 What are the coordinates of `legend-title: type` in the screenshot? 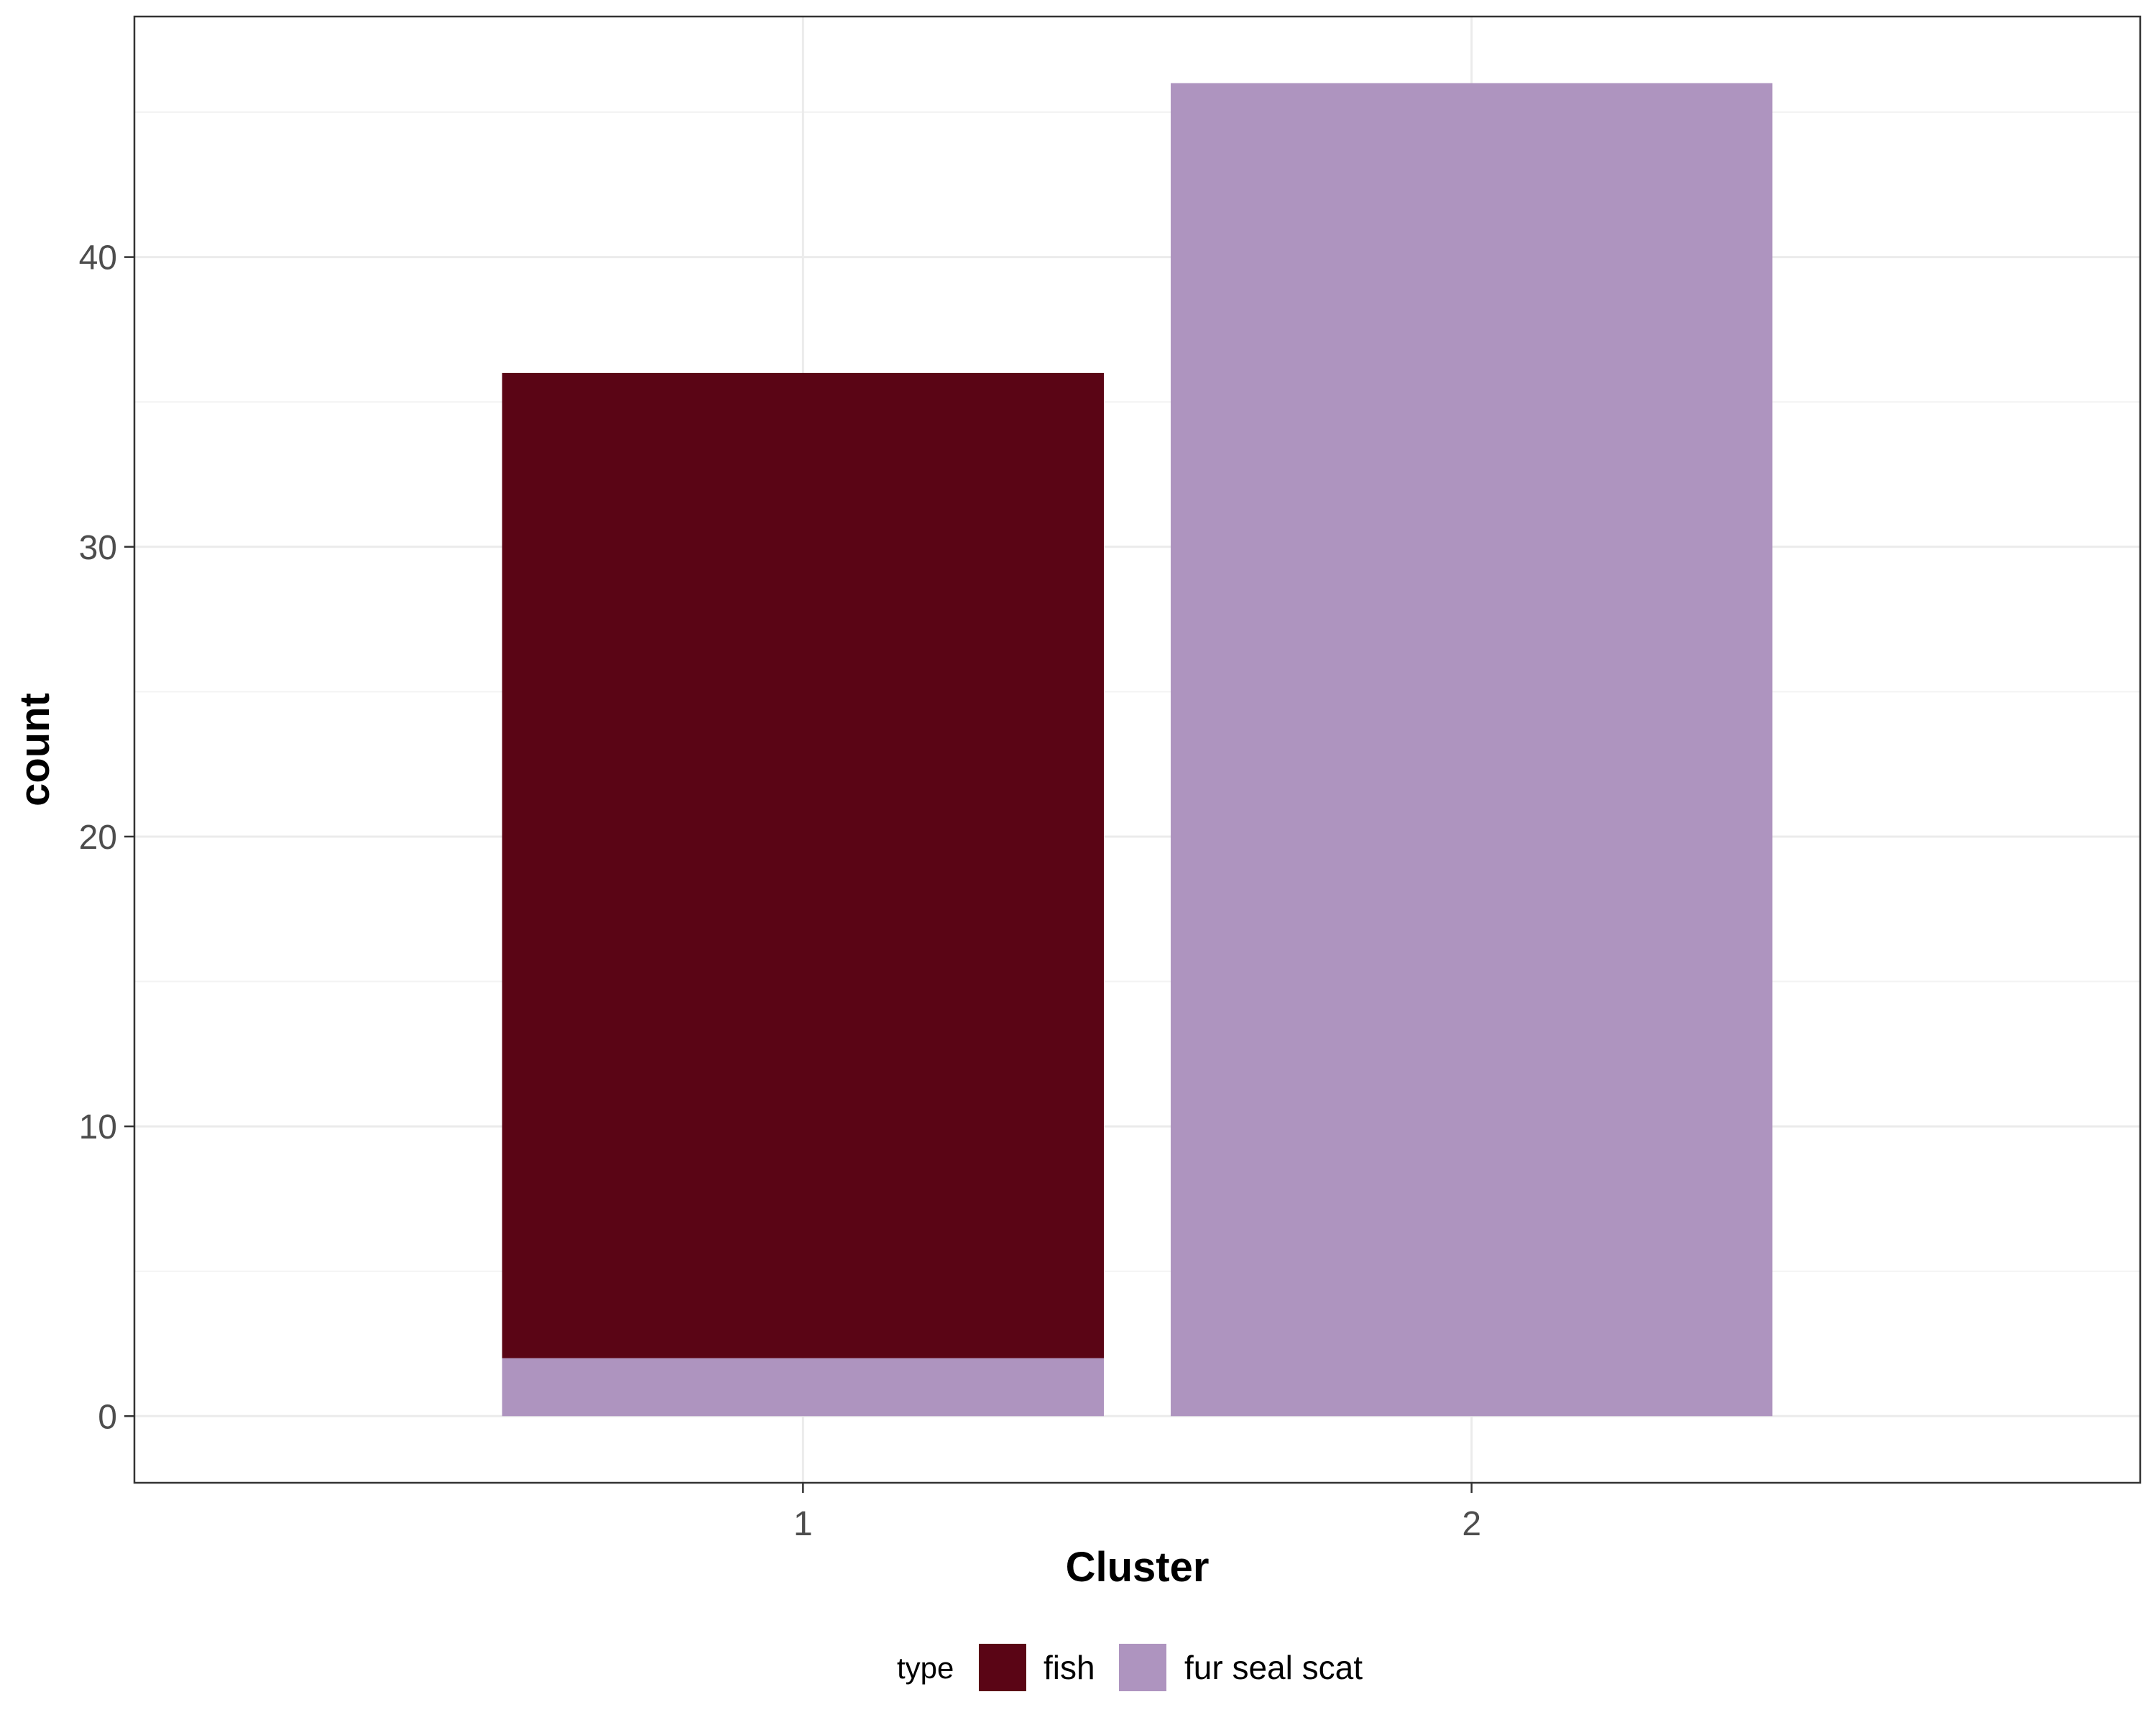 It's located at (925, 1668).